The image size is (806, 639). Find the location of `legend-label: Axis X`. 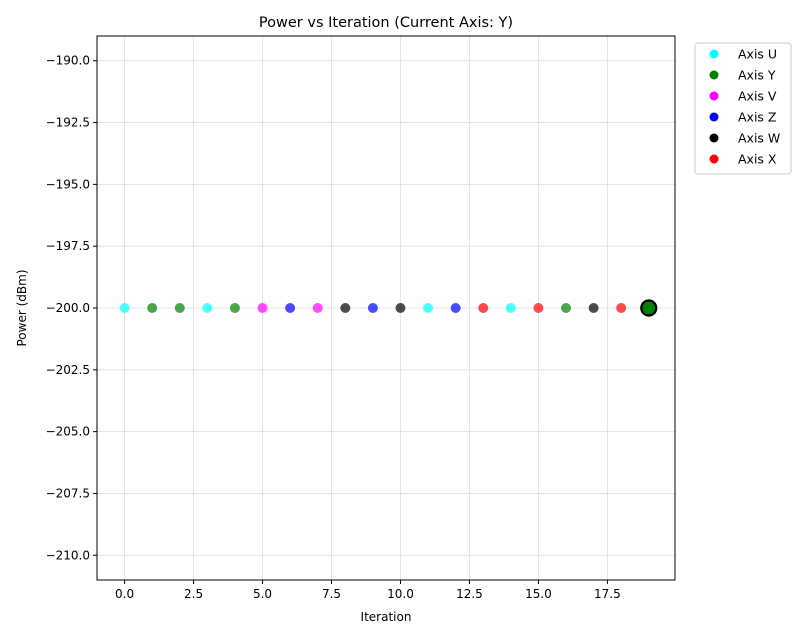

legend-label: Axis X is located at coordinates (757, 159).